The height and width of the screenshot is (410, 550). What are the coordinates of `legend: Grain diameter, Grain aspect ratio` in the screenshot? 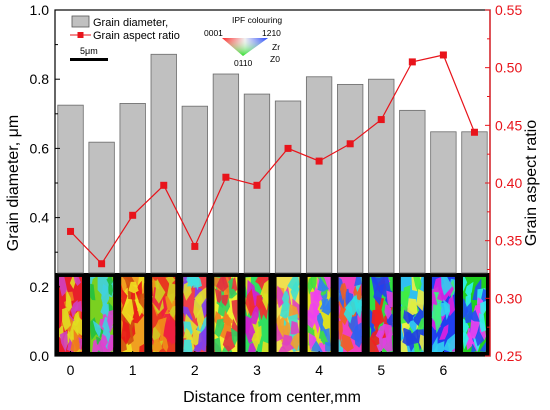 It's located at (125, 28).